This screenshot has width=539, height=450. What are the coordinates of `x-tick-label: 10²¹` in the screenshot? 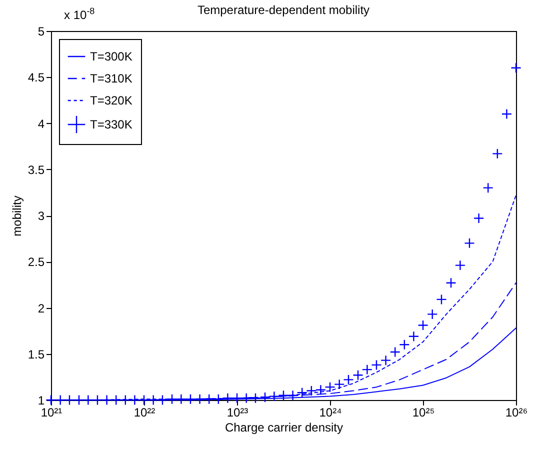 It's located at (51, 413).